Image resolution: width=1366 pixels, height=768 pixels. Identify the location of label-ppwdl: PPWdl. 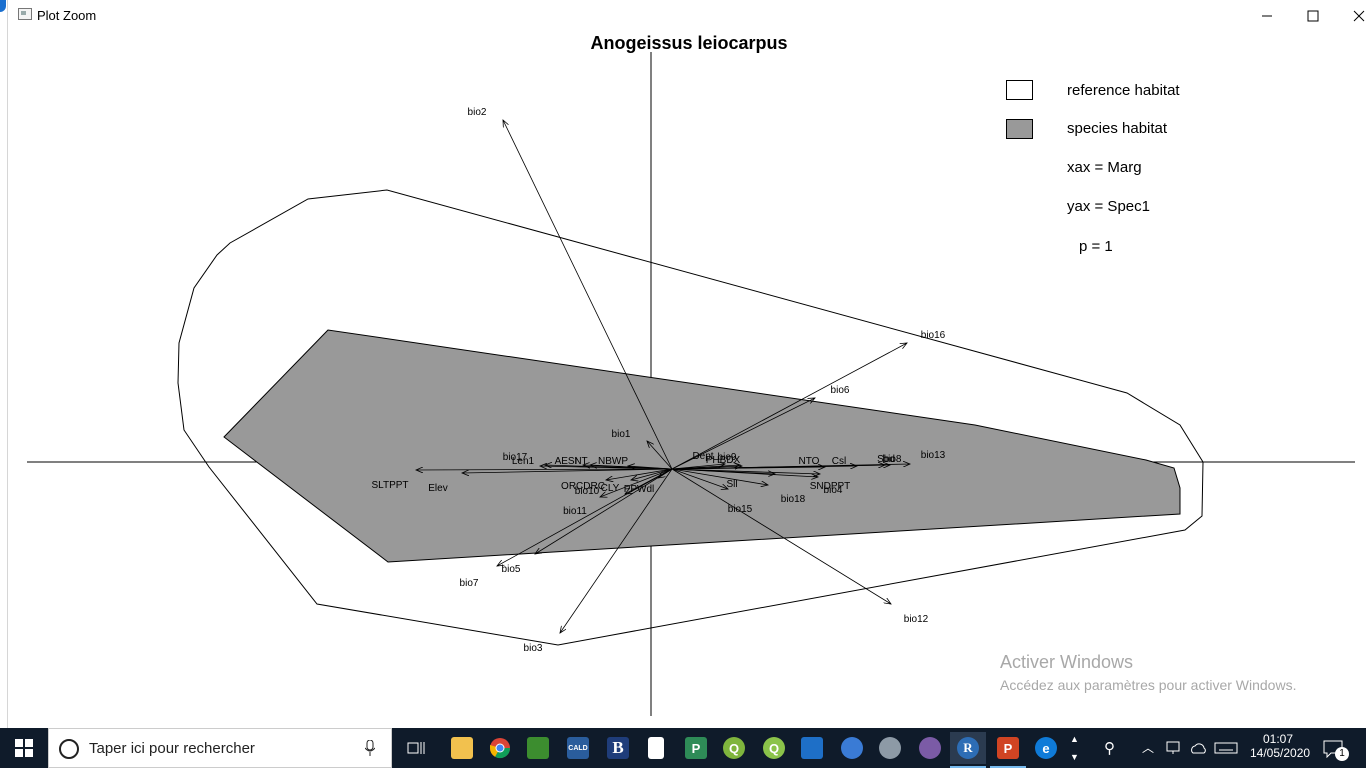
(639, 489).